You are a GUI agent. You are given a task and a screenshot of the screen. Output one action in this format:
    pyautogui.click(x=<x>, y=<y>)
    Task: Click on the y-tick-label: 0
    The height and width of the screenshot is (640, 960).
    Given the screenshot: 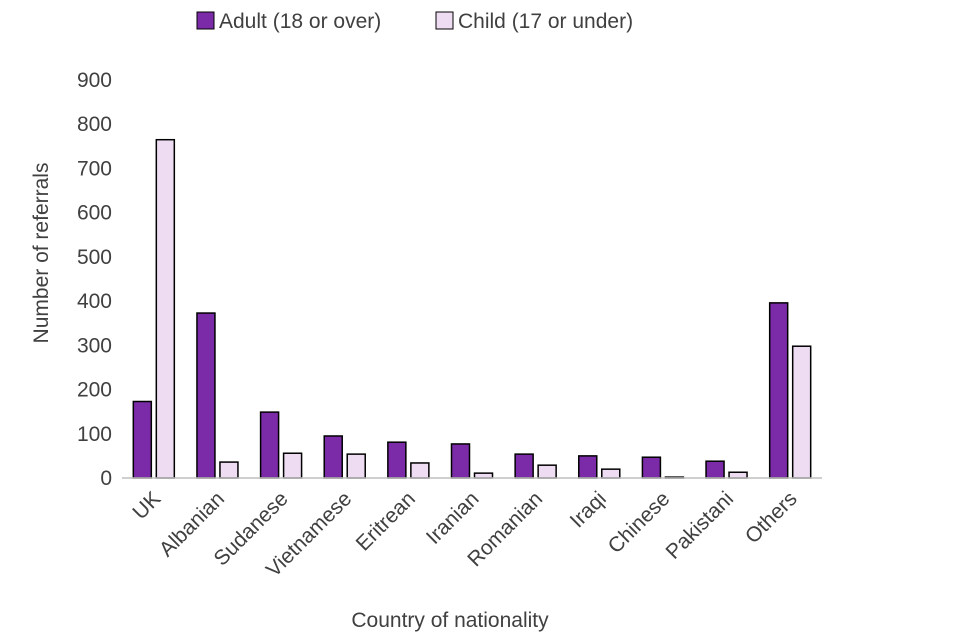 What is the action you would take?
    pyautogui.click(x=106, y=478)
    